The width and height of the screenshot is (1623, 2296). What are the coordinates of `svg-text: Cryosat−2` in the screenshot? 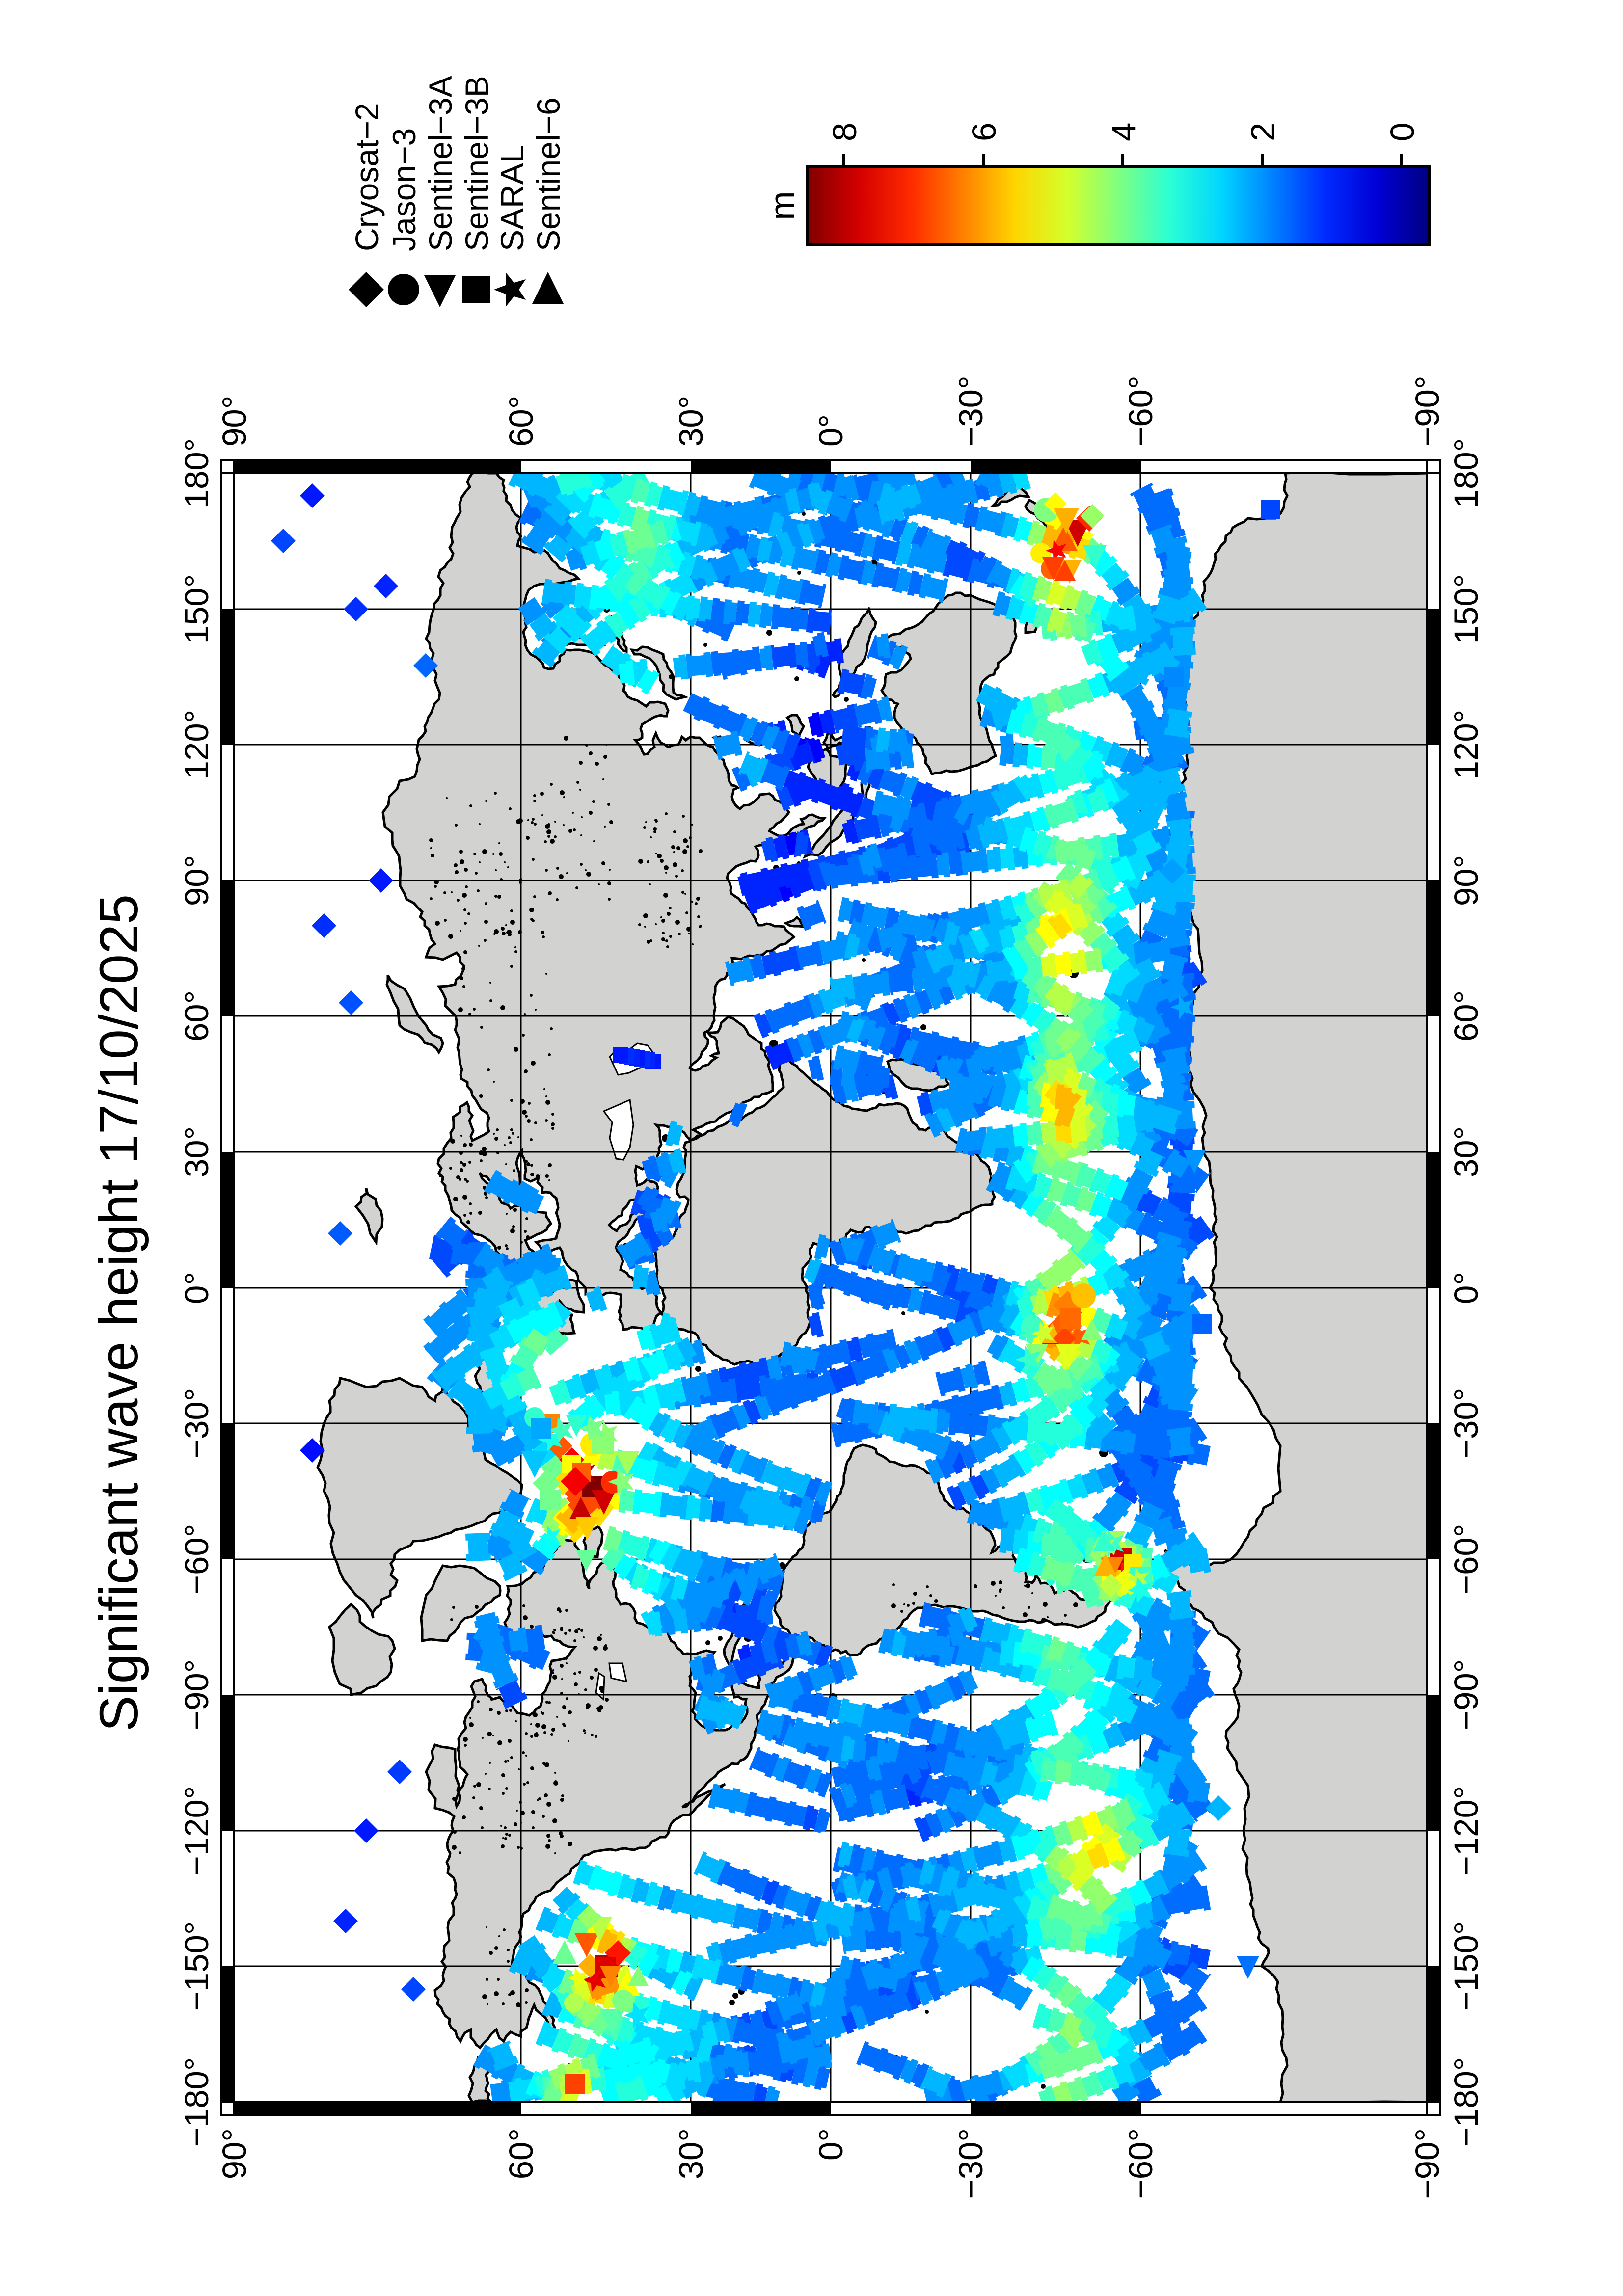 It's located at (367, 177).